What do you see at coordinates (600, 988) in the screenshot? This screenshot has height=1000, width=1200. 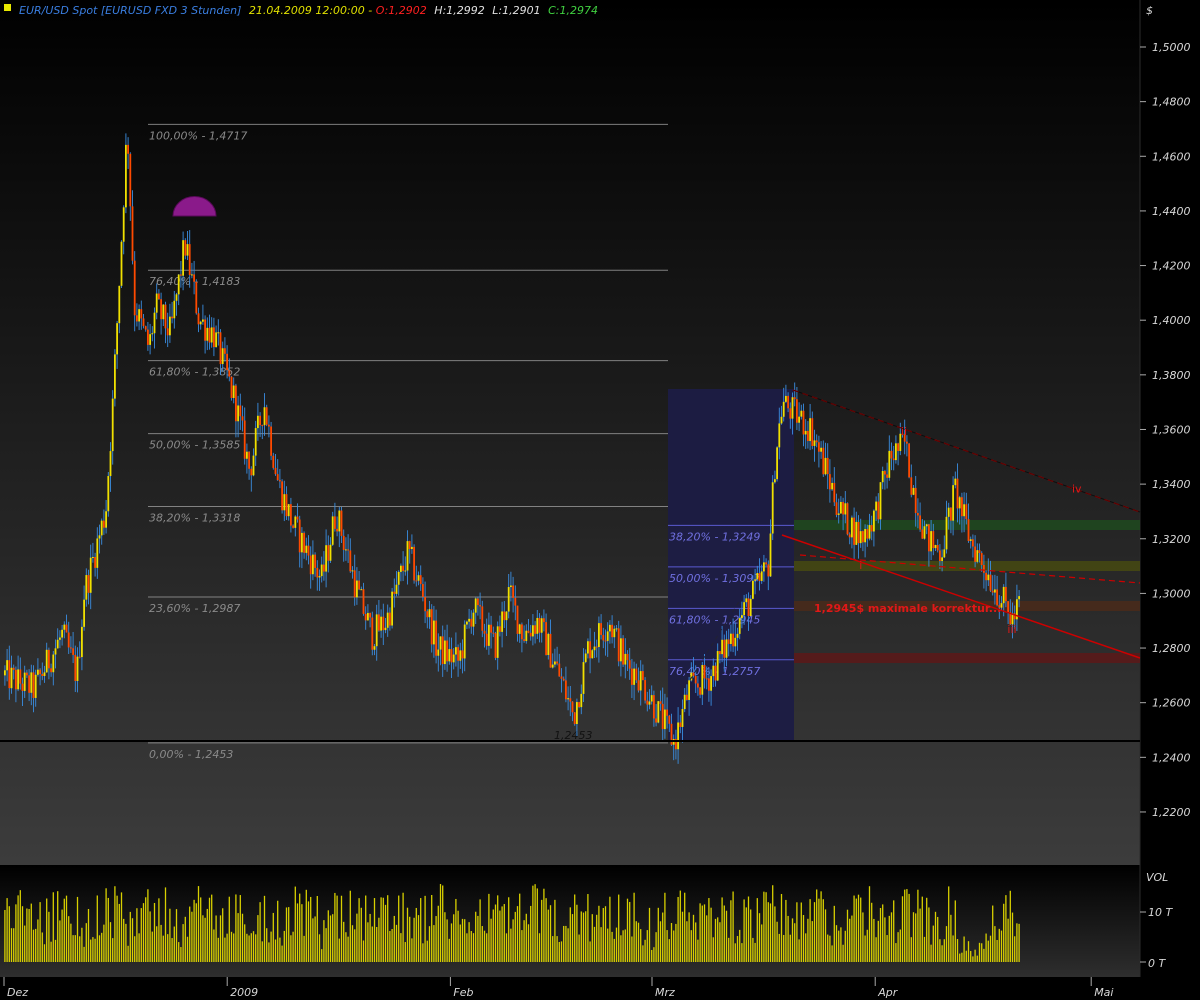 I see `time-axis-background` at bounding box center [600, 988].